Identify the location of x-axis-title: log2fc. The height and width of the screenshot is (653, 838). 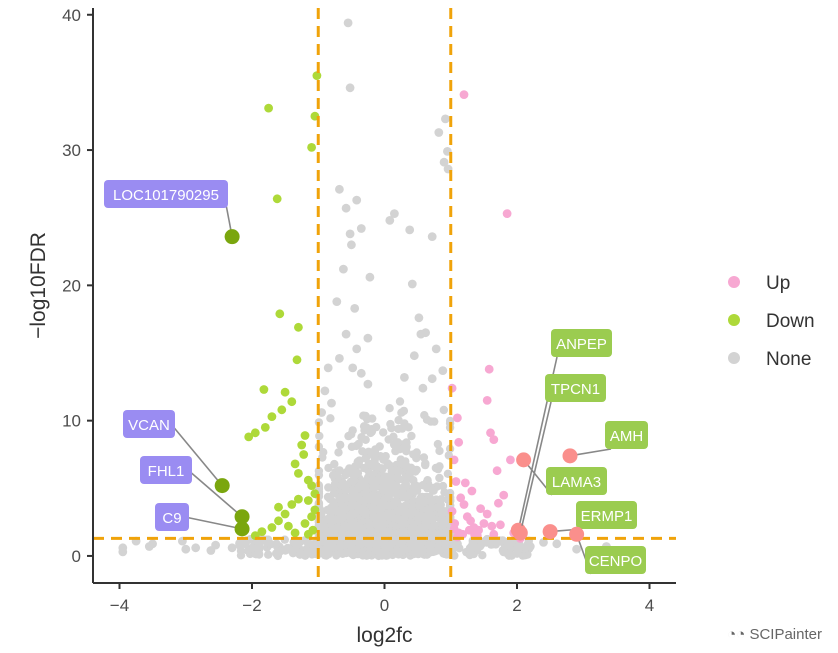
(384, 635).